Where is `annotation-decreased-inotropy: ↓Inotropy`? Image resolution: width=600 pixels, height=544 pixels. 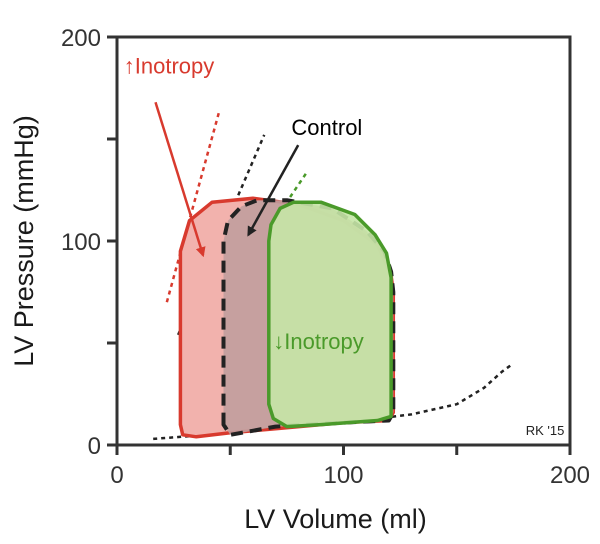
annotation-decreased-inotropy: ↓Inotropy is located at coordinates (318, 341).